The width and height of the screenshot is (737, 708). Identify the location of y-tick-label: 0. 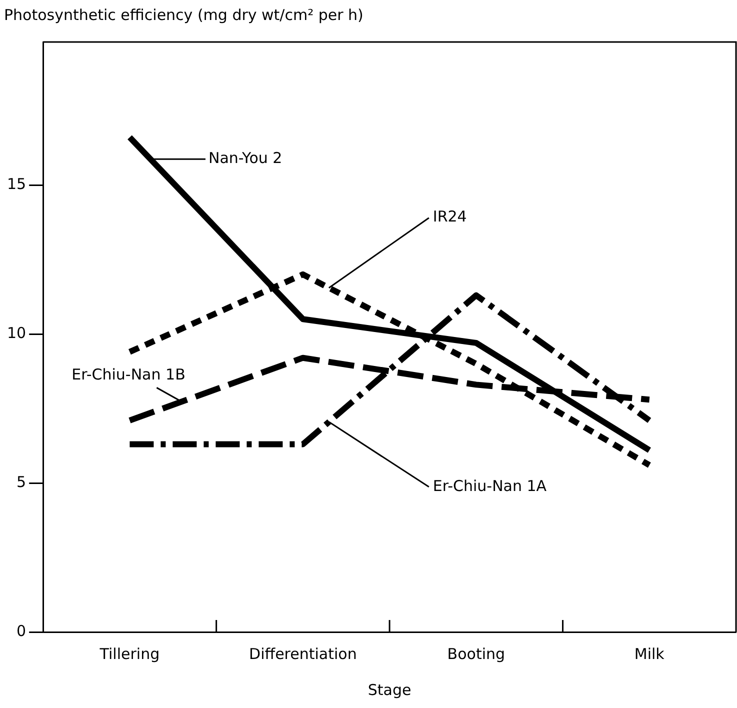
(21, 631).